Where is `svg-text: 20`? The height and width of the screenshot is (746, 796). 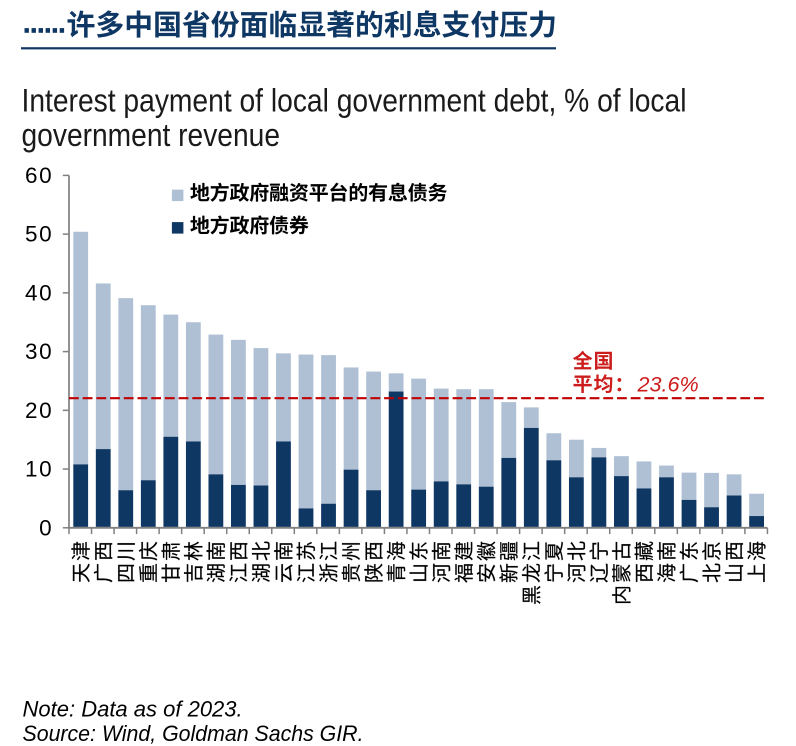
svg-text: 20 is located at coordinates (39, 410).